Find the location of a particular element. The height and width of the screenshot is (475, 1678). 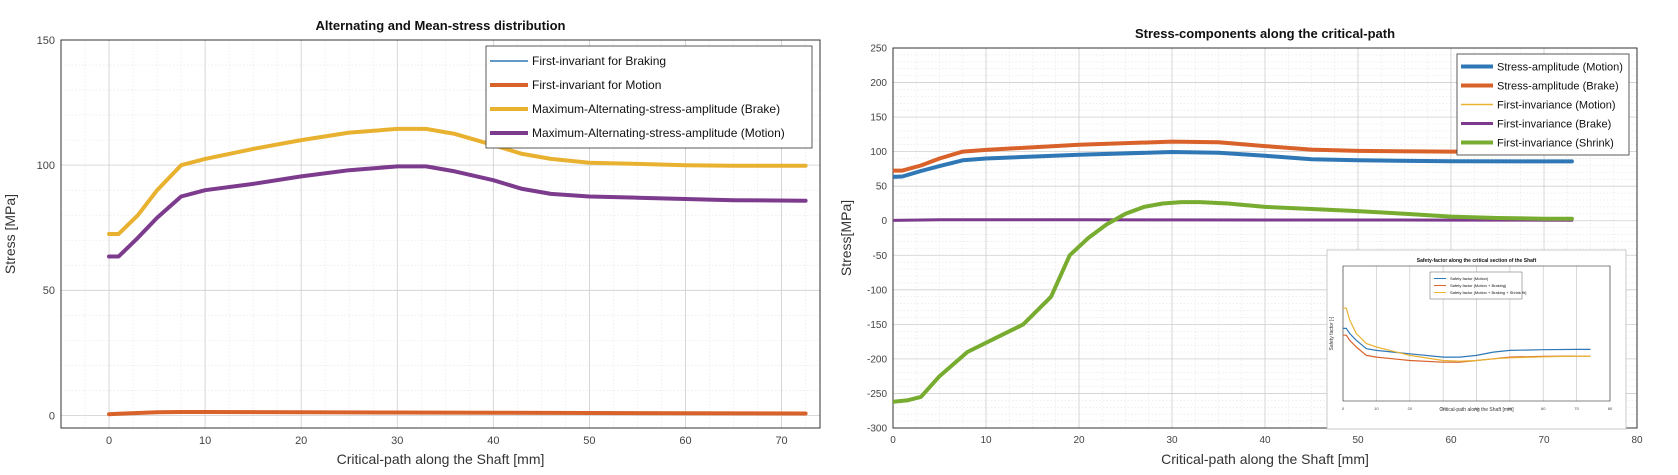

series-line-maximum-alternating-stress-amplitude-motion is located at coordinates (457, 211).